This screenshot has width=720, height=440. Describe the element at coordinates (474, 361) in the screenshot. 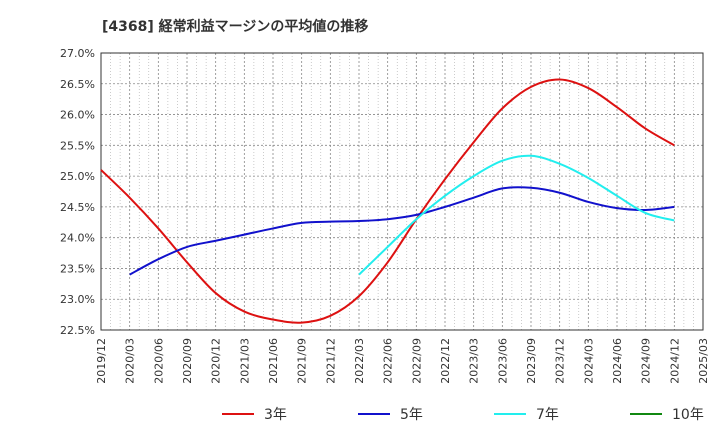

I see `x-tick-label: 2023/03` at that location.